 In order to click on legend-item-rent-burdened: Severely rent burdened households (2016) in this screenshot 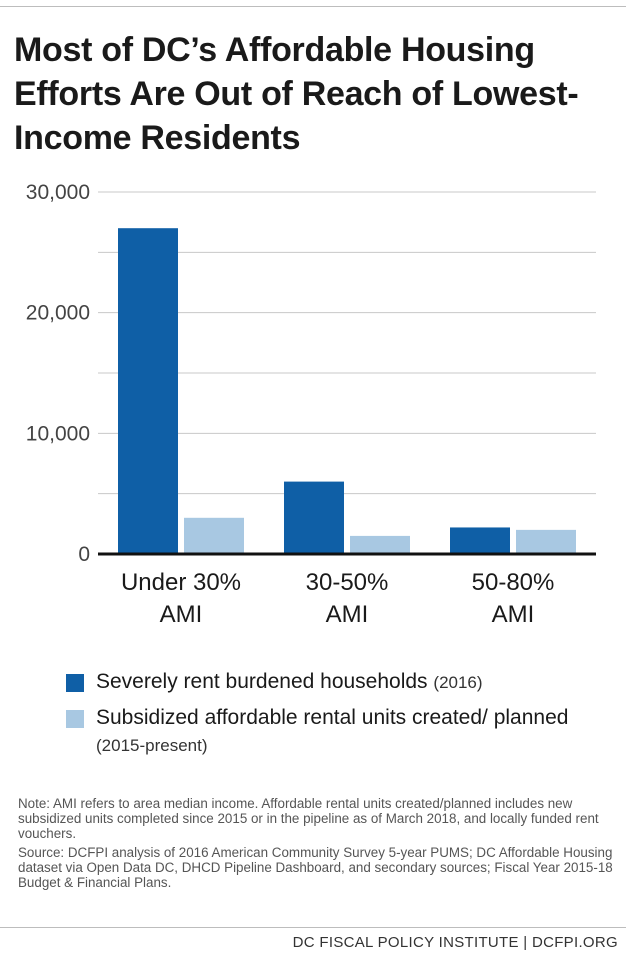, I will do `click(336, 682)`.